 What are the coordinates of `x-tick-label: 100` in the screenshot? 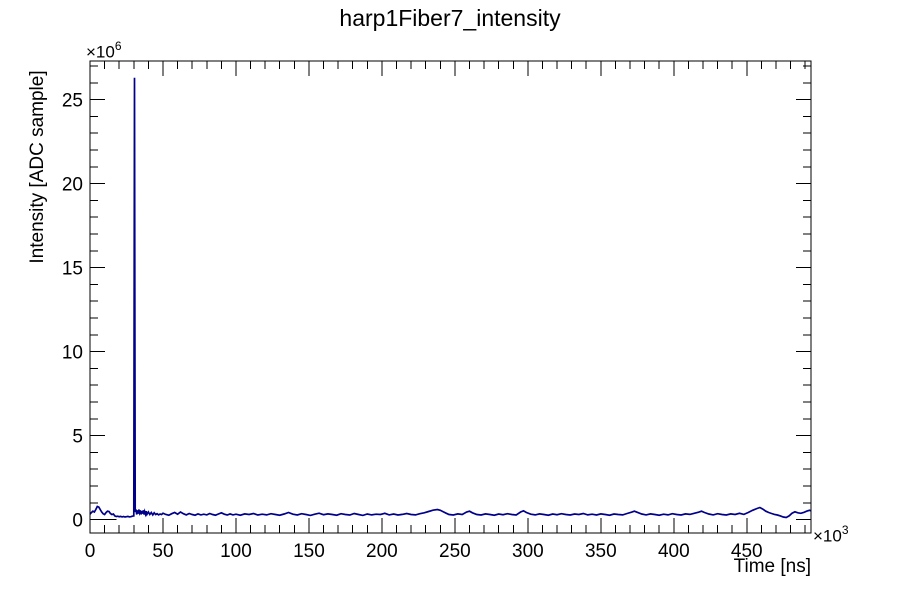 It's located at (236, 551).